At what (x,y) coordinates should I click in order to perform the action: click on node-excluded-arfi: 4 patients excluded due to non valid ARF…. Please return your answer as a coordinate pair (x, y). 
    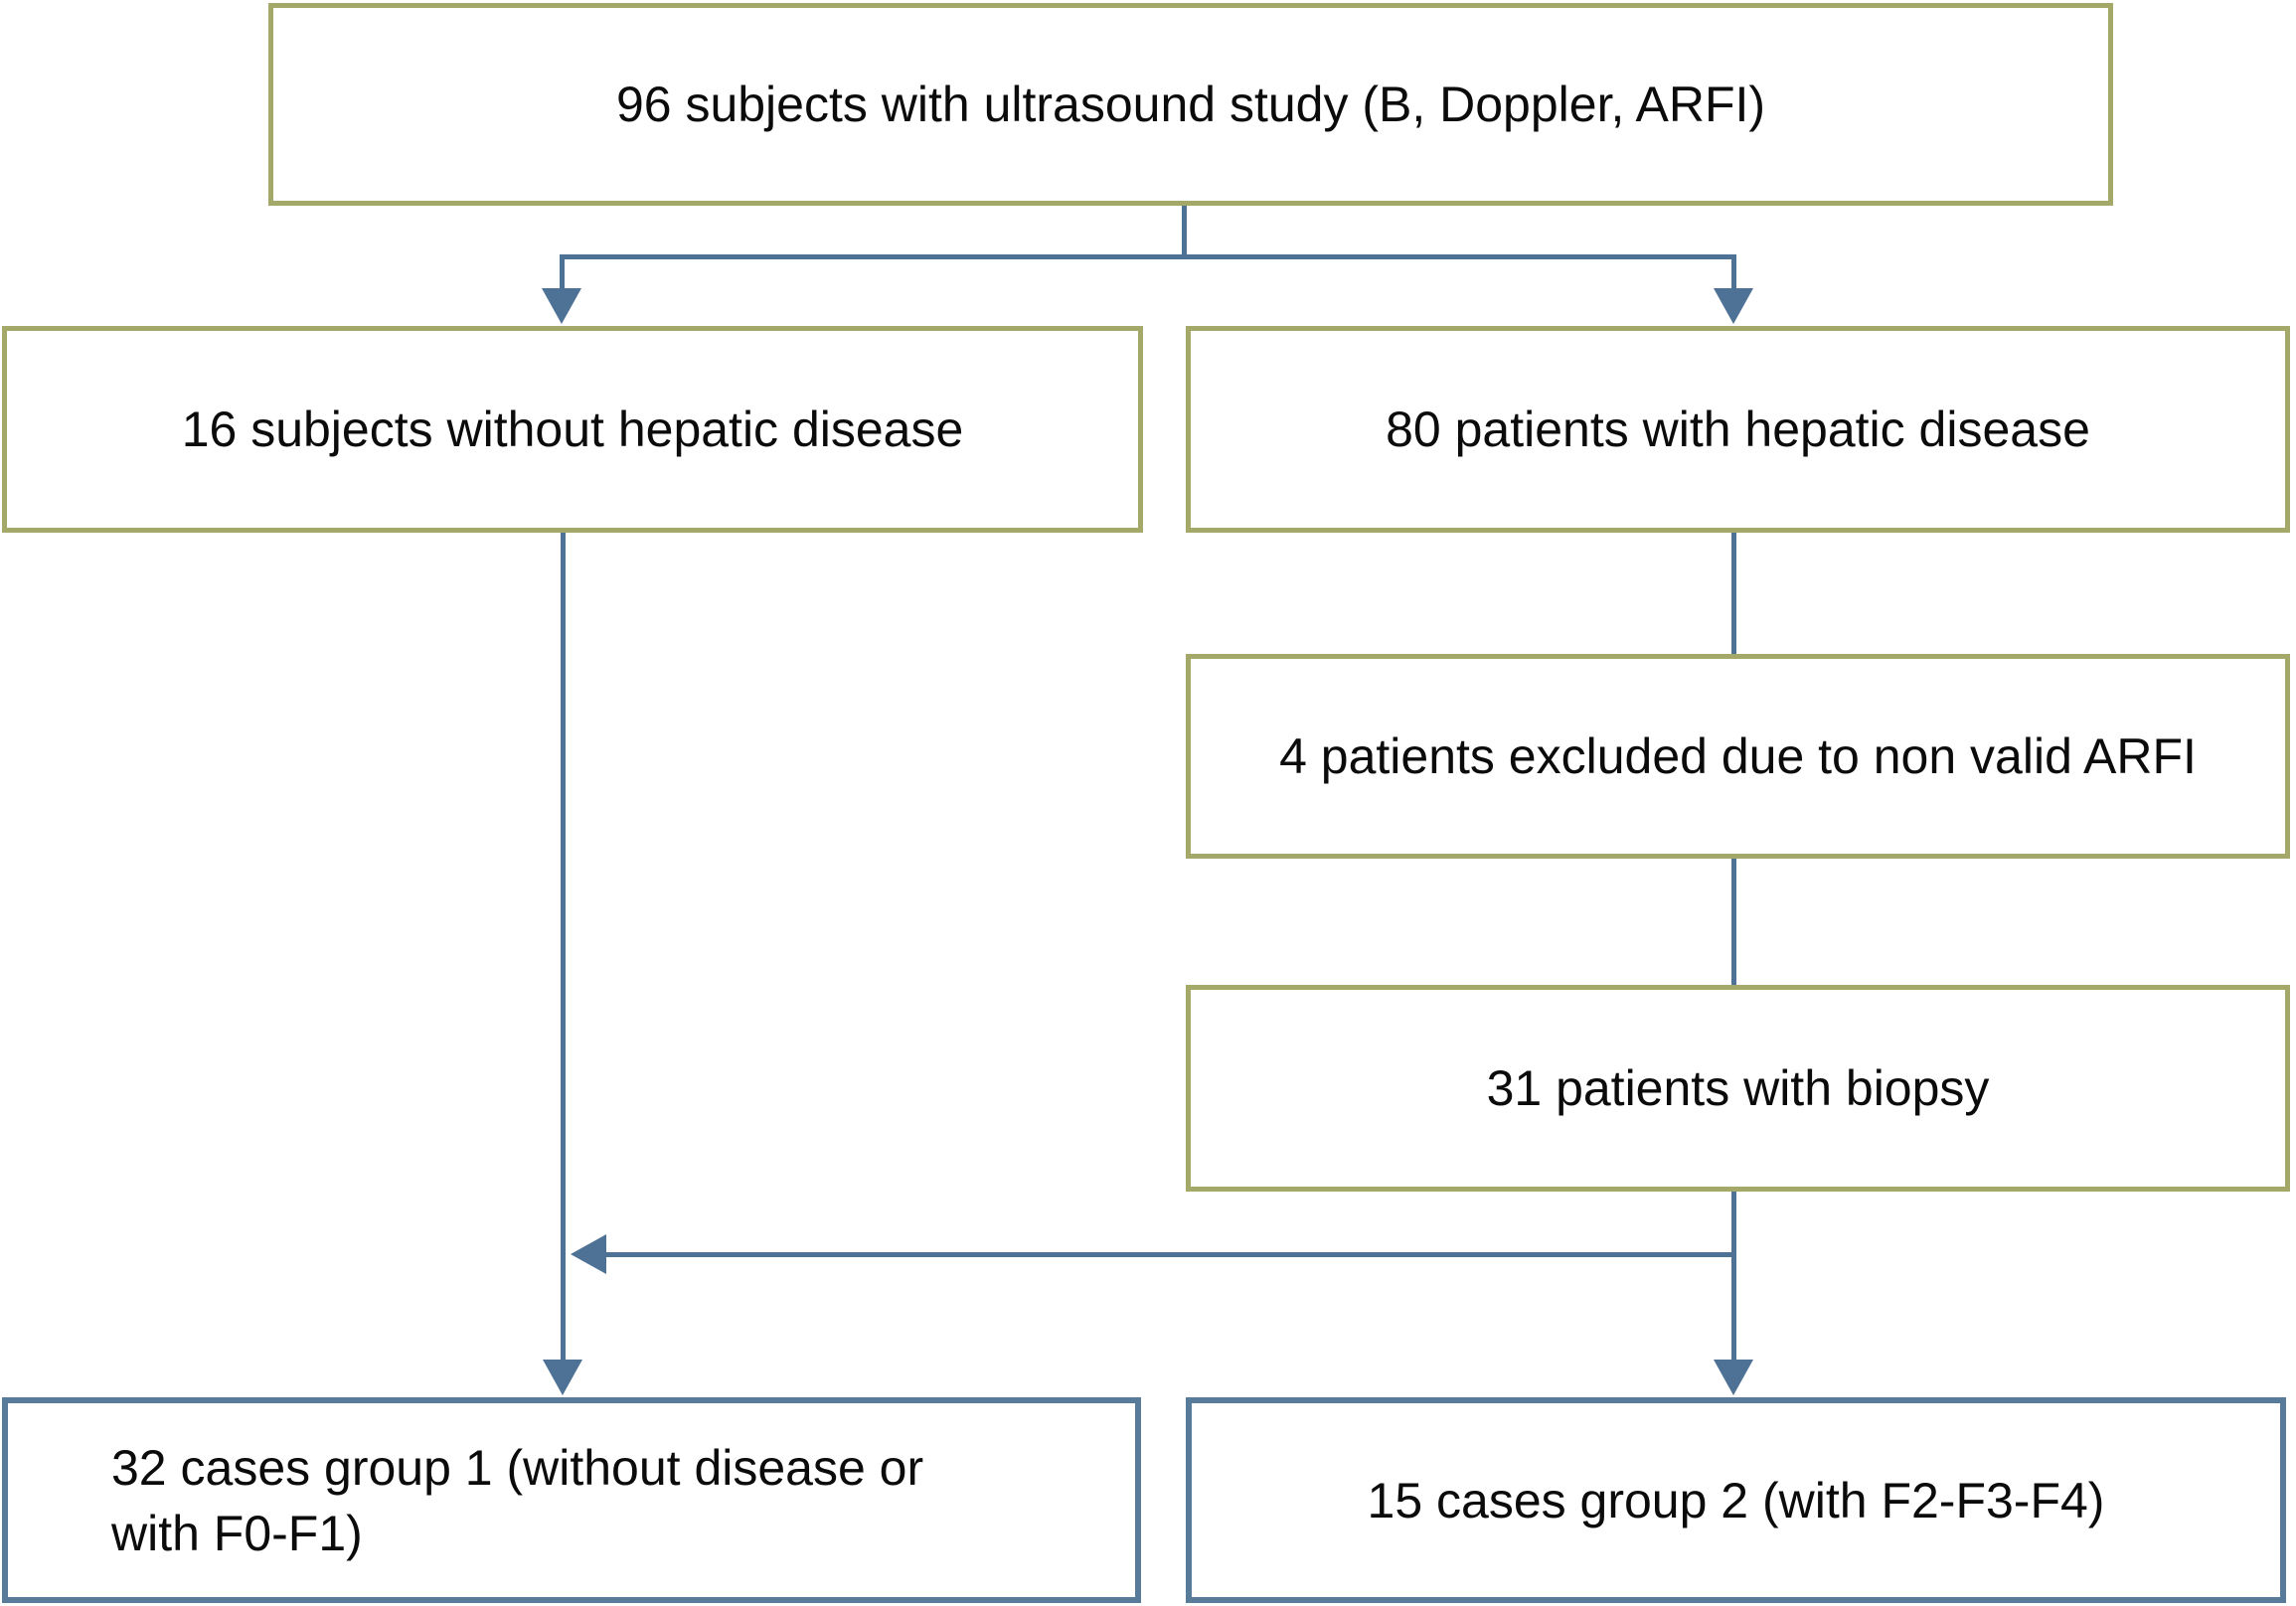
    Looking at the image, I should click on (1738, 756).